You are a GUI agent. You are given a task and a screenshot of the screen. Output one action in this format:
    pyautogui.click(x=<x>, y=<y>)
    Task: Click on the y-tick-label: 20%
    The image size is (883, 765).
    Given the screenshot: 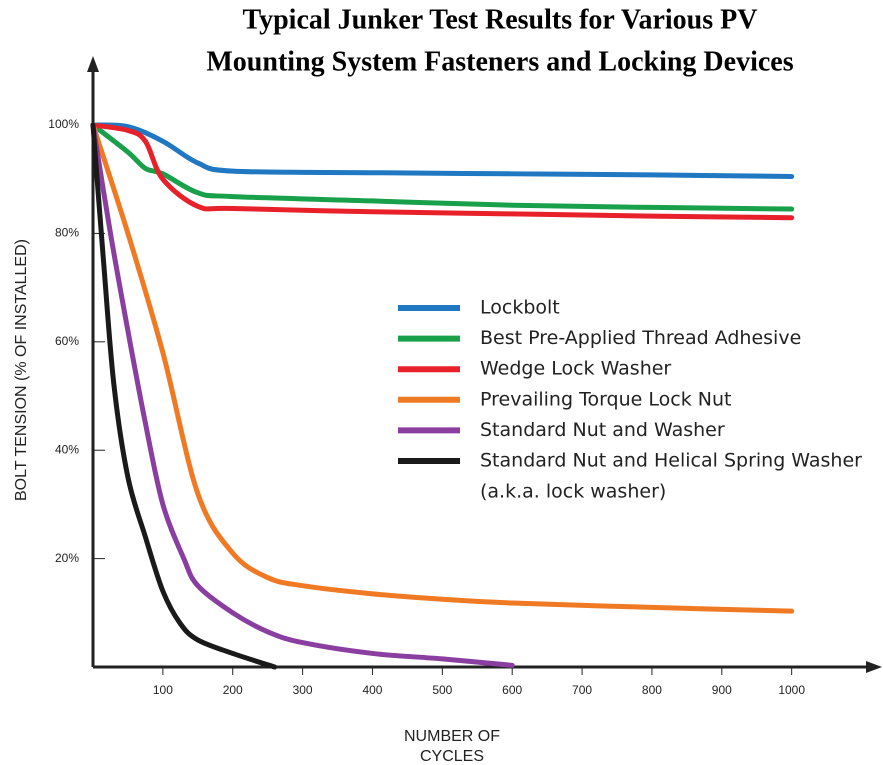 What is the action you would take?
    pyautogui.click(x=67, y=558)
    